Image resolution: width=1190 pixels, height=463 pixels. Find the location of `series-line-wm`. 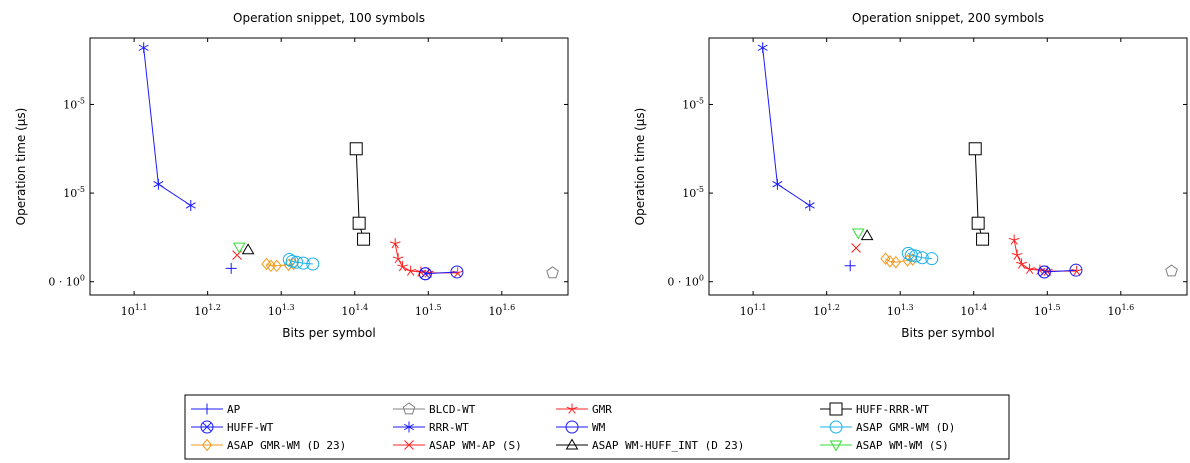

series-line-wm is located at coordinates (441, 273).